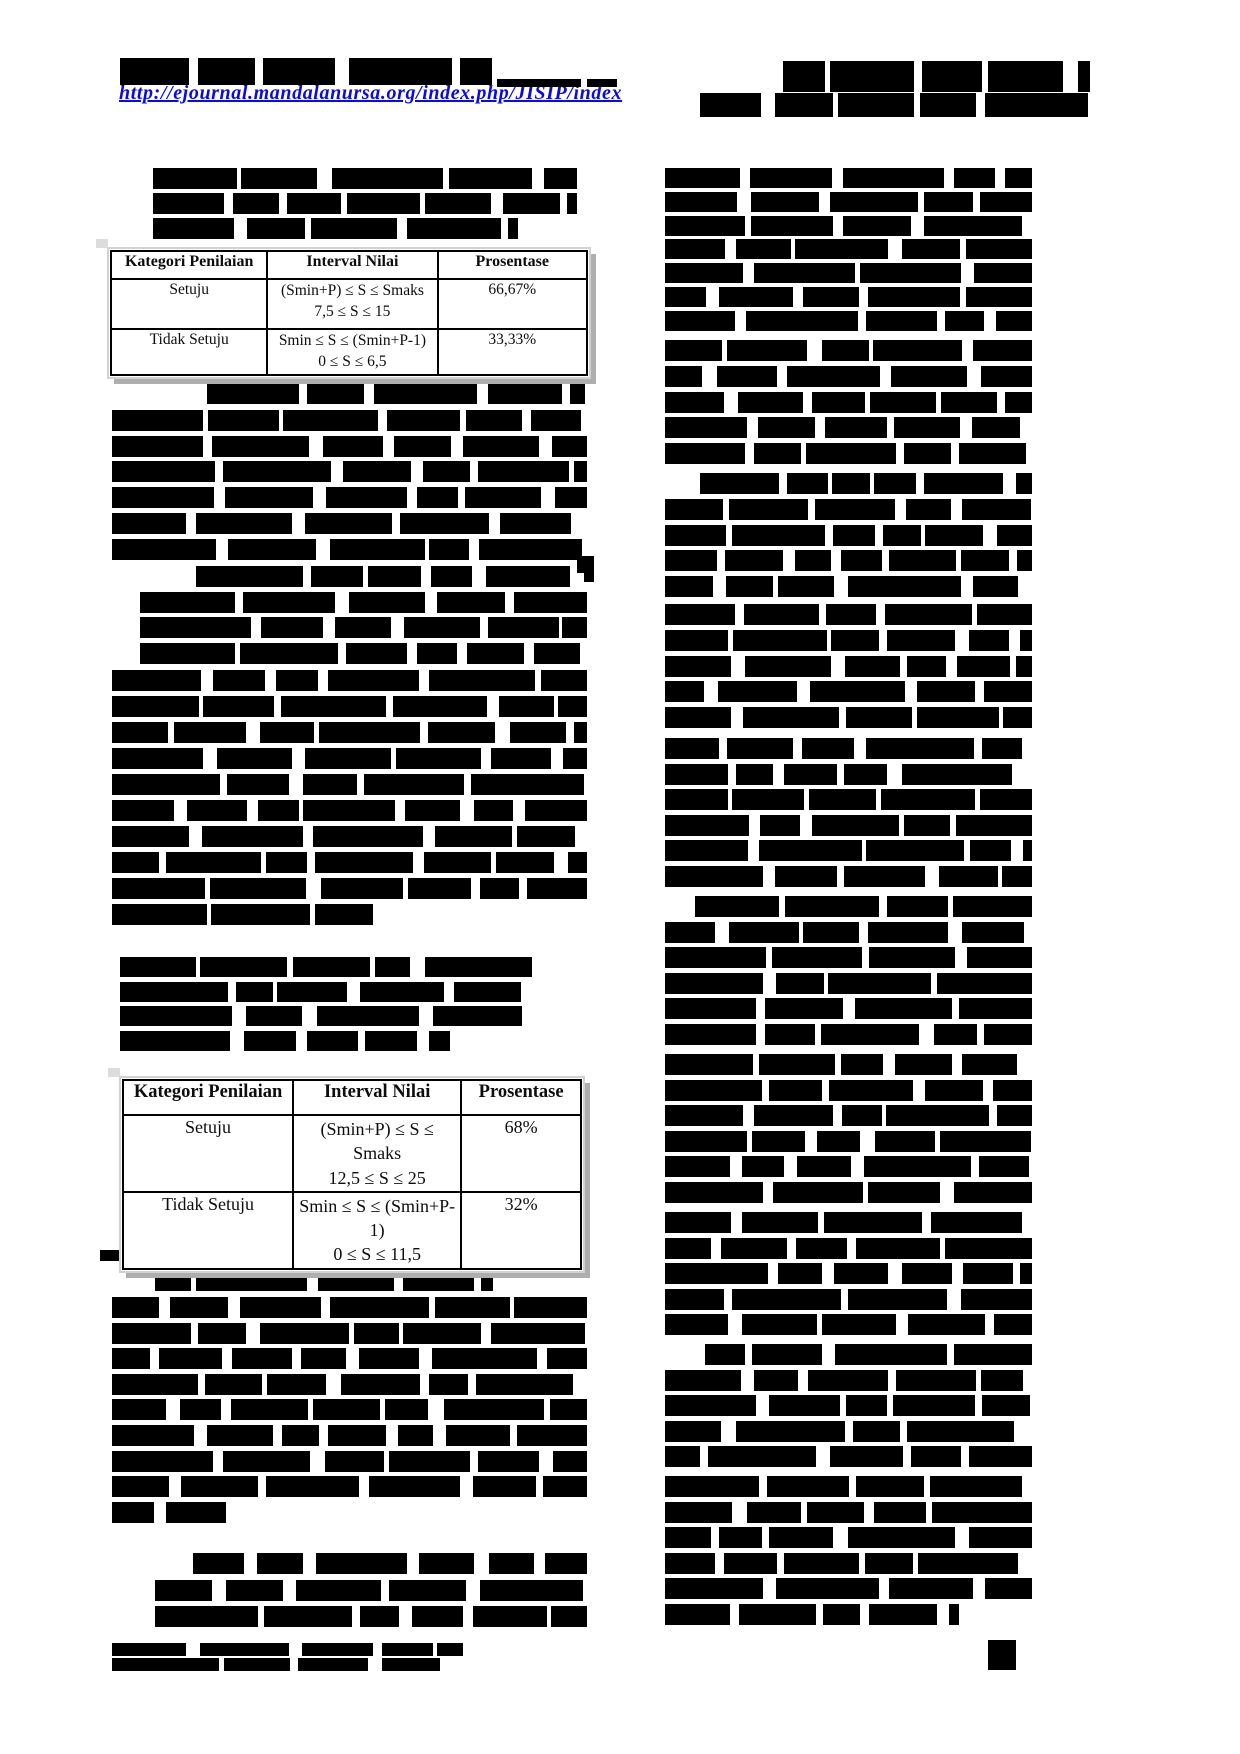  I want to click on page-number-redaction, so click(1002, 1655).